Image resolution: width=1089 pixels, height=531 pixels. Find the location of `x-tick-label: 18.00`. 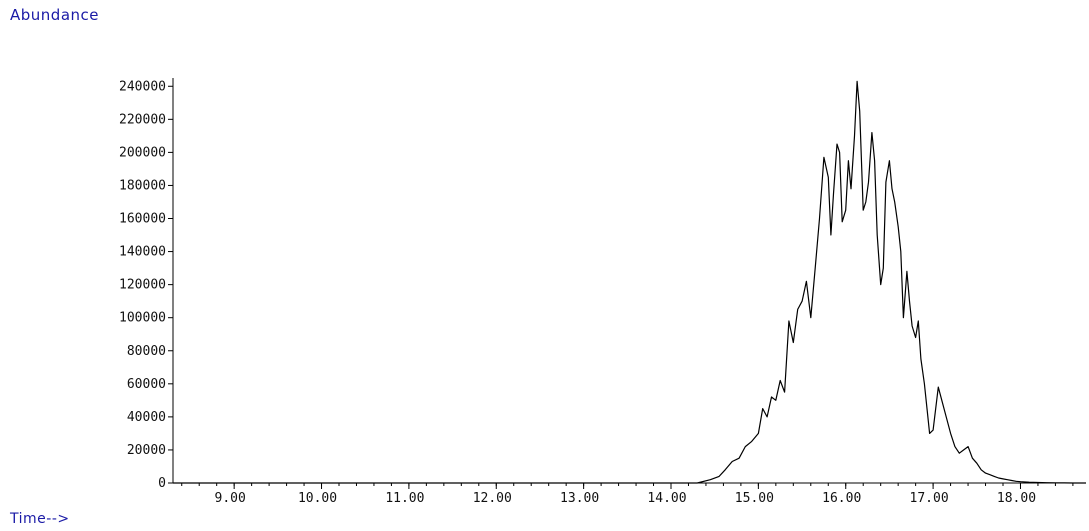

x-tick-label: 18.00 is located at coordinates (1016, 498).